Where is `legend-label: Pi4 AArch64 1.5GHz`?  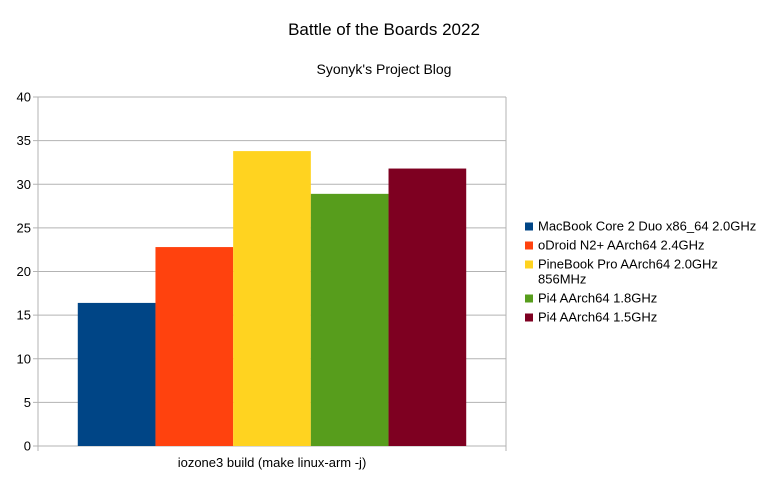 legend-label: Pi4 AArch64 1.5GHz is located at coordinates (597, 317).